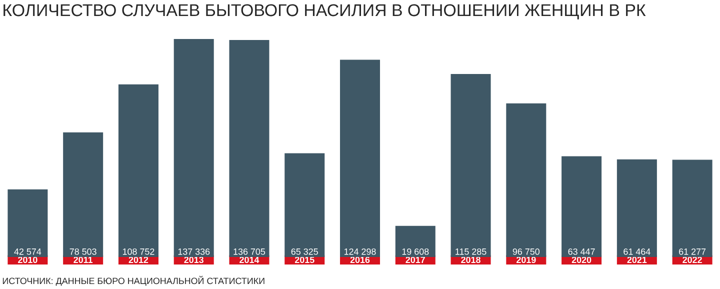 The width and height of the screenshot is (720, 289). I want to click on data-label: 124 298, so click(360, 251).